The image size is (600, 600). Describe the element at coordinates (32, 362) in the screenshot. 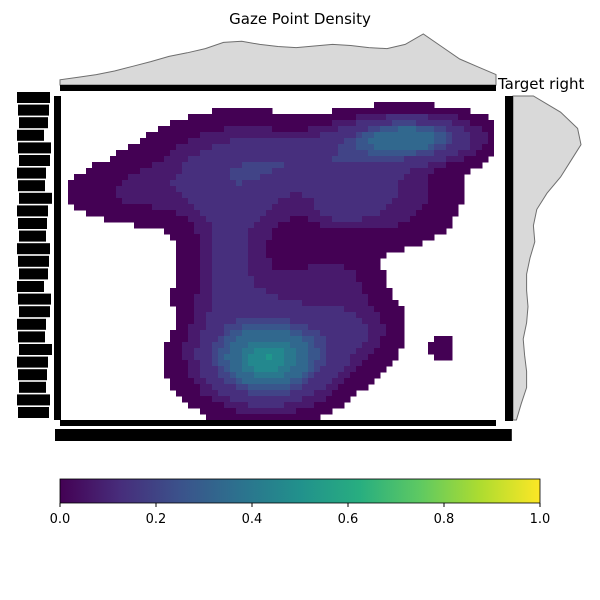

I see `y-tick-label` at that location.